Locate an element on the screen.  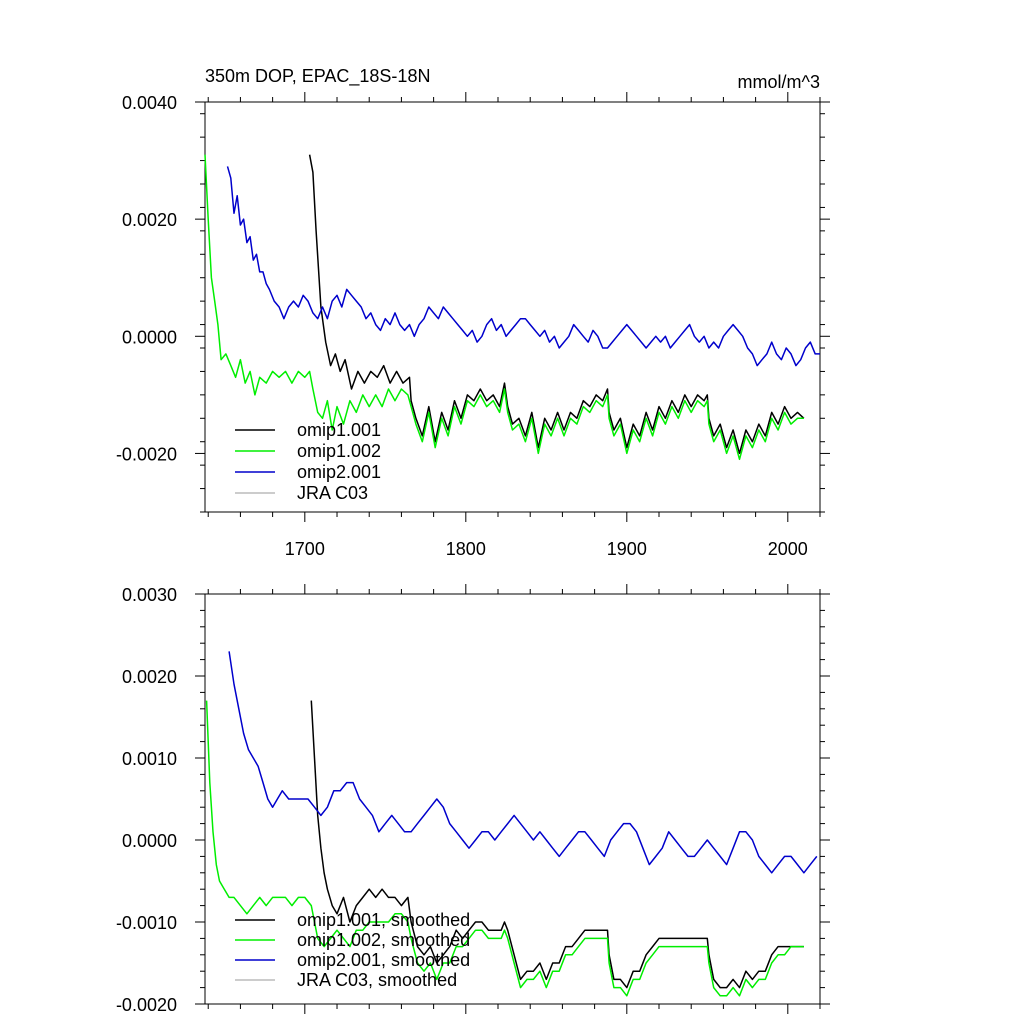
x-tick-label: 1800 is located at coordinates (466, 549).